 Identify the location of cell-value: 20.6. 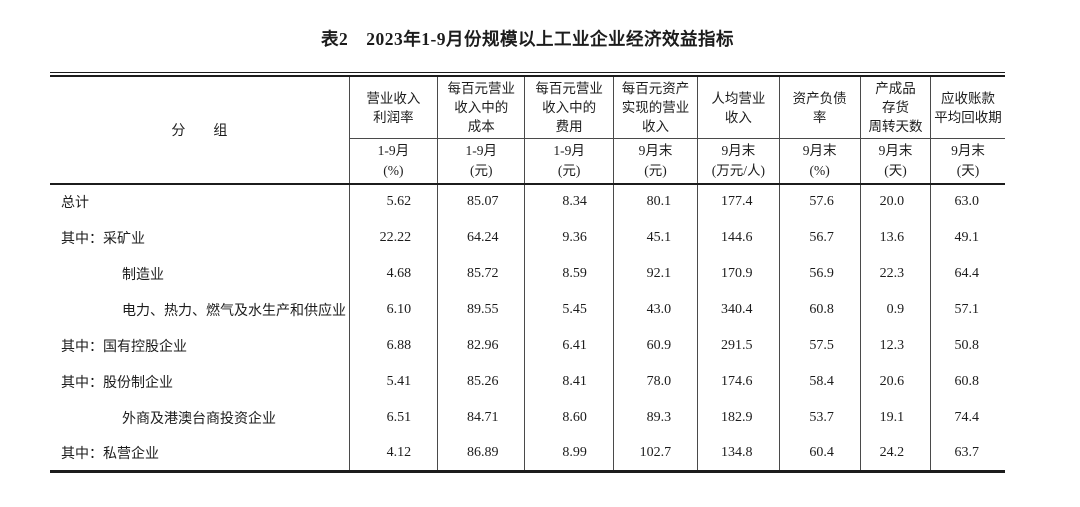
(895, 381).